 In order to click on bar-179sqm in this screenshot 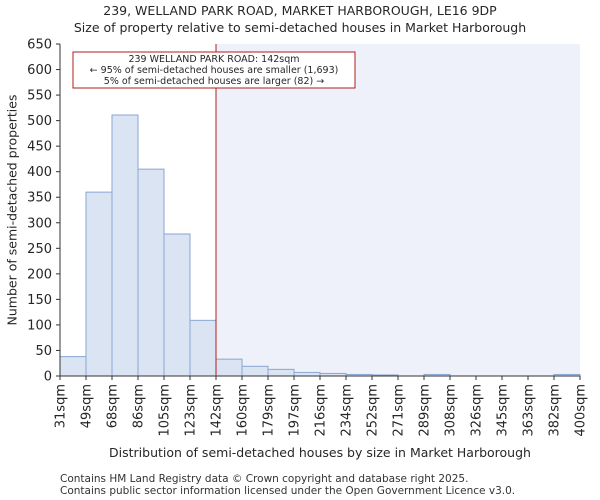, I will do `click(281, 372)`.